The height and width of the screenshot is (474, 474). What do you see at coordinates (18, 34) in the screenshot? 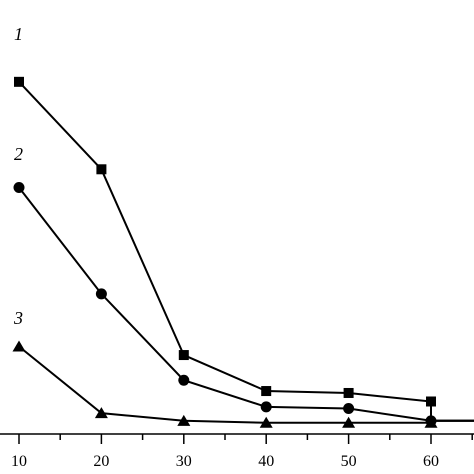
I see `series-1-label: 1` at bounding box center [18, 34].